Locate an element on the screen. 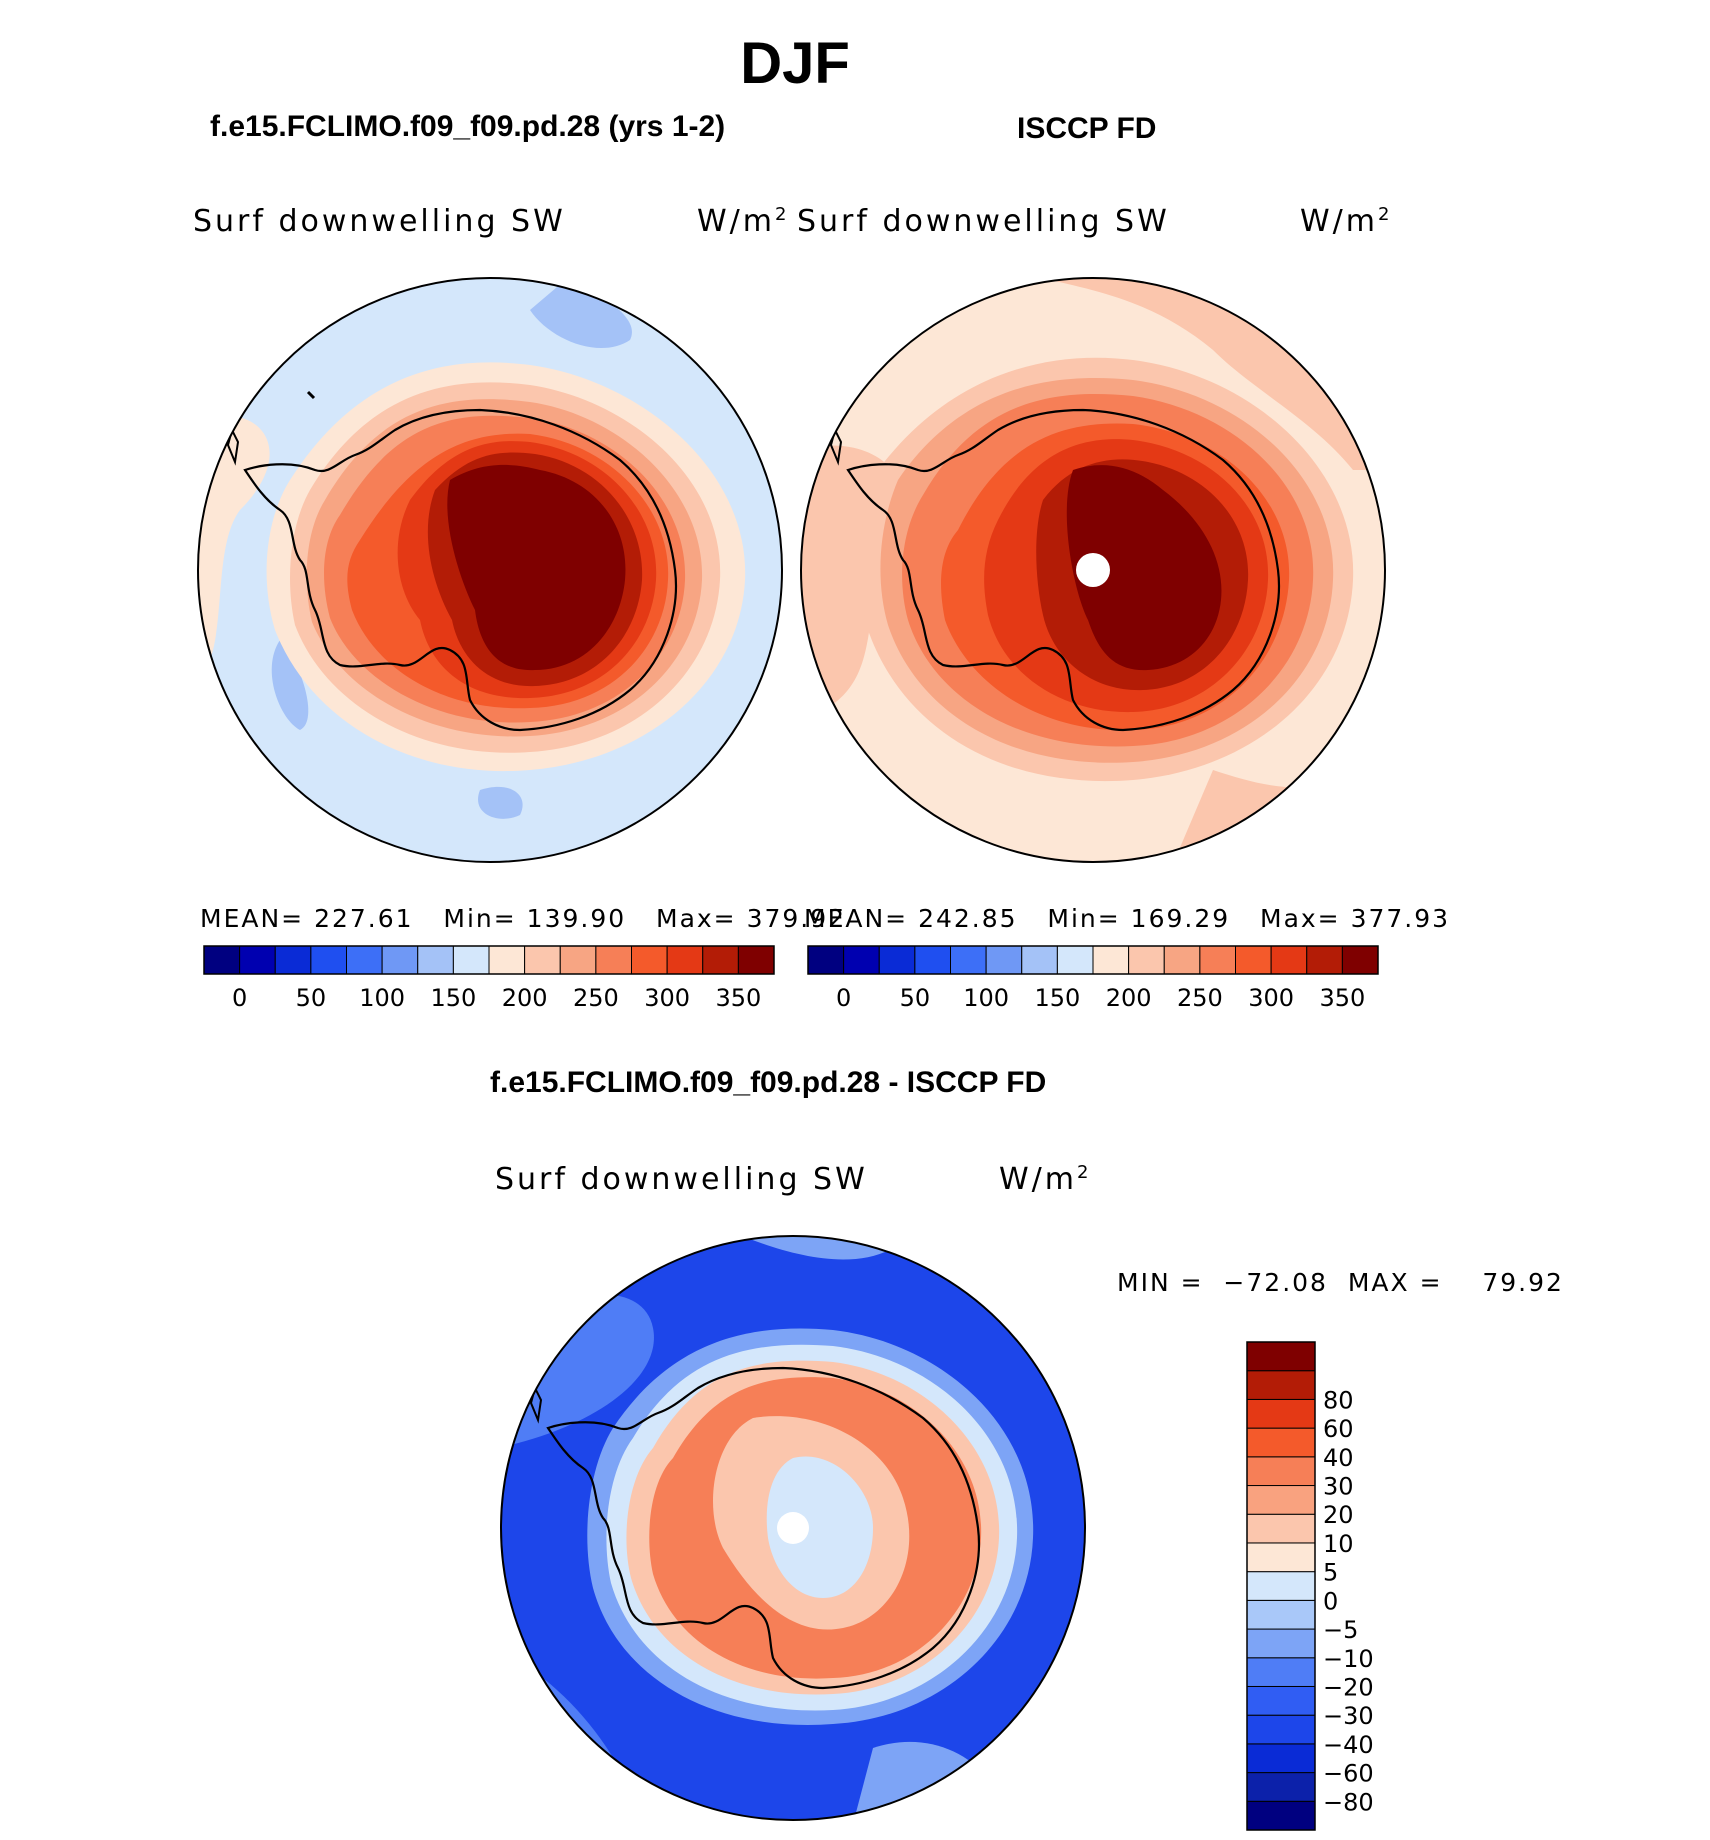 This screenshot has height=1840, width=1710. panel-right-variable: Surf downwelling SW is located at coordinates (983, 221).